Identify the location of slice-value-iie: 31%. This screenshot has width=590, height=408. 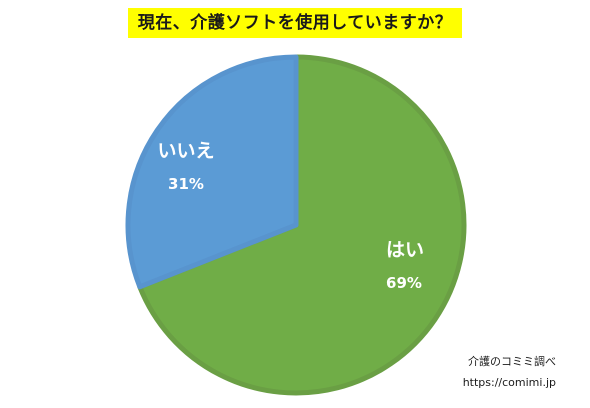
(186, 184).